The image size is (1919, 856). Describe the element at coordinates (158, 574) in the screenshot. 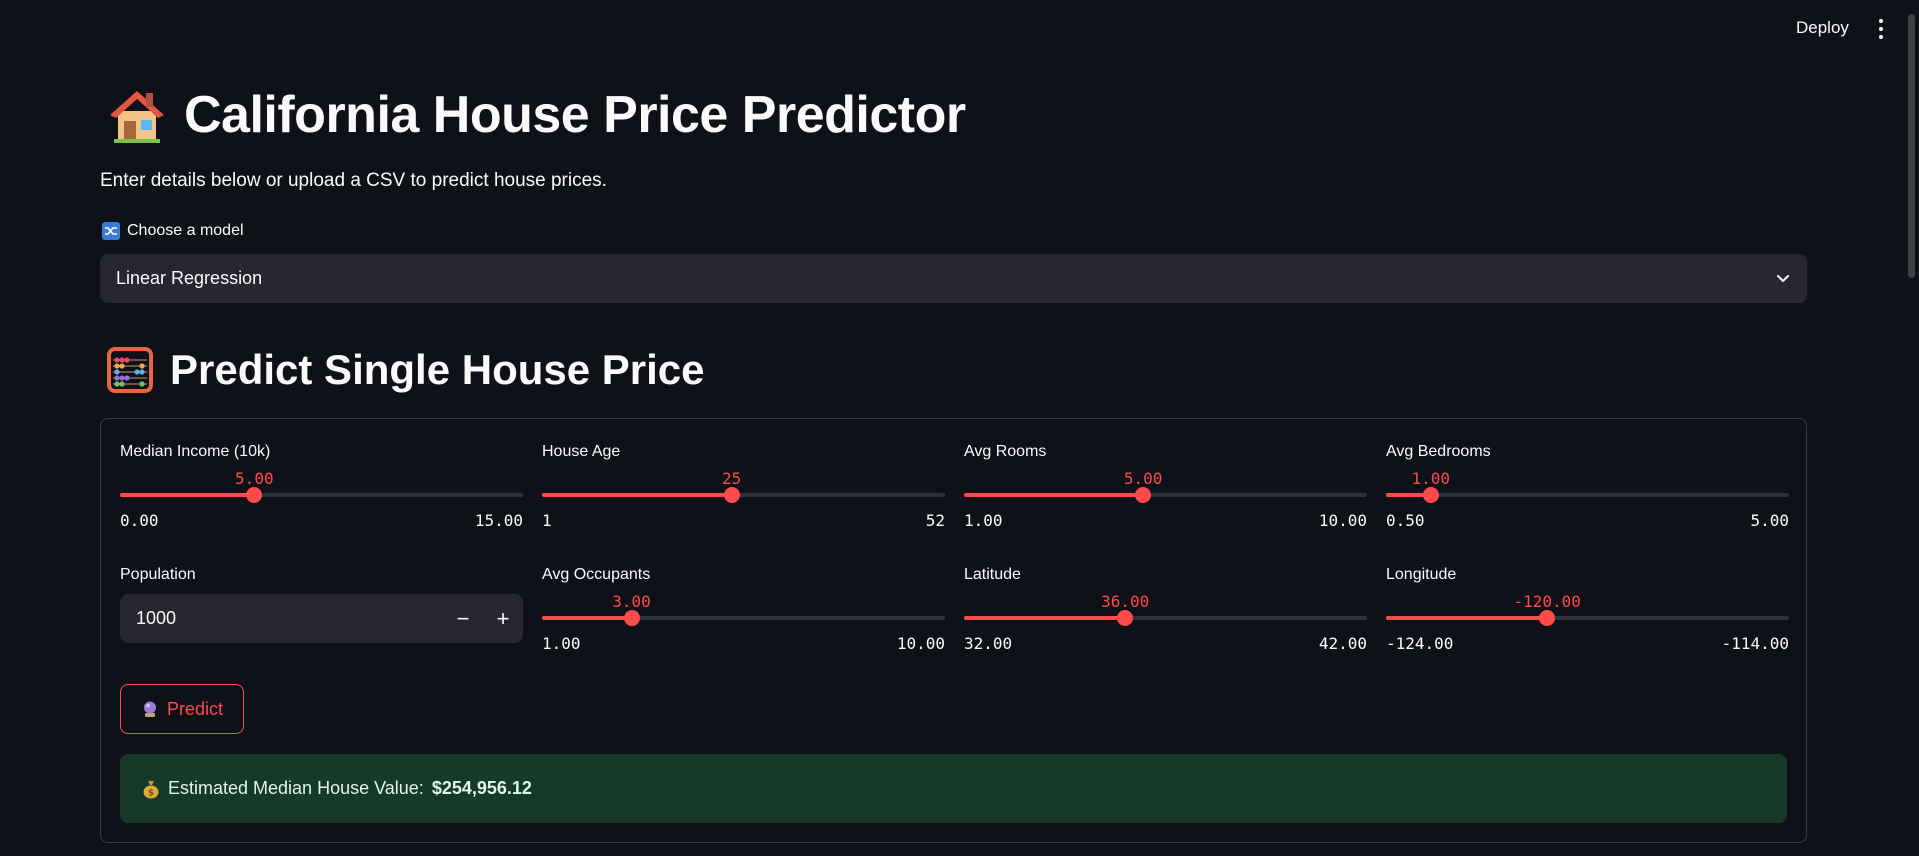

I see `population-label: Population` at that location.